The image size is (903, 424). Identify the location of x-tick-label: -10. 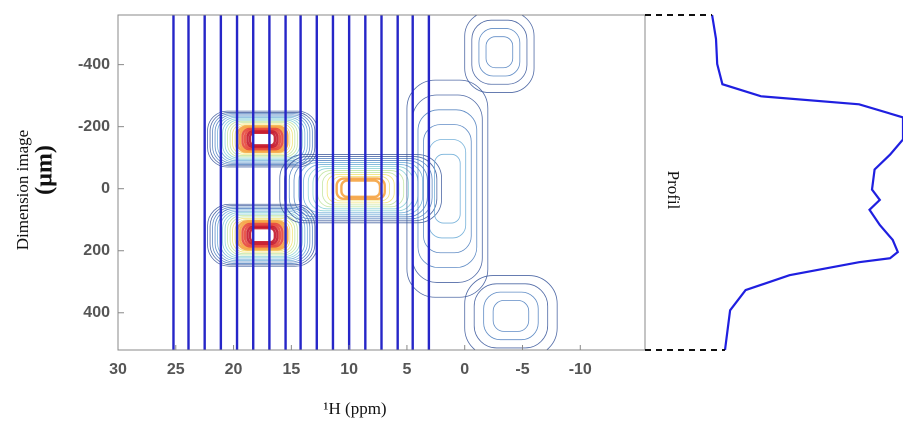
(580, 369).